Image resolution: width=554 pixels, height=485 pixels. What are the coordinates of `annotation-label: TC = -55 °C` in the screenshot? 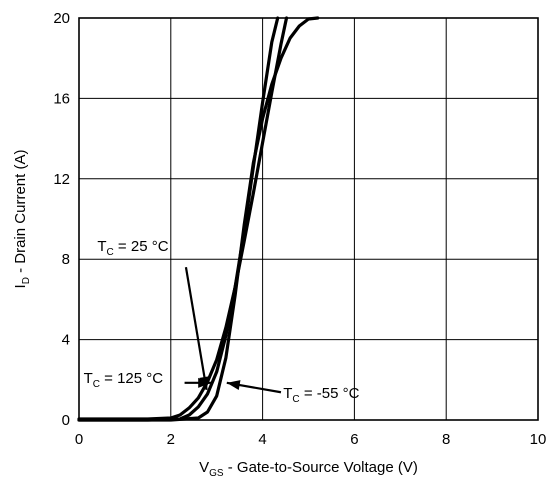 It's located at (321, 395).